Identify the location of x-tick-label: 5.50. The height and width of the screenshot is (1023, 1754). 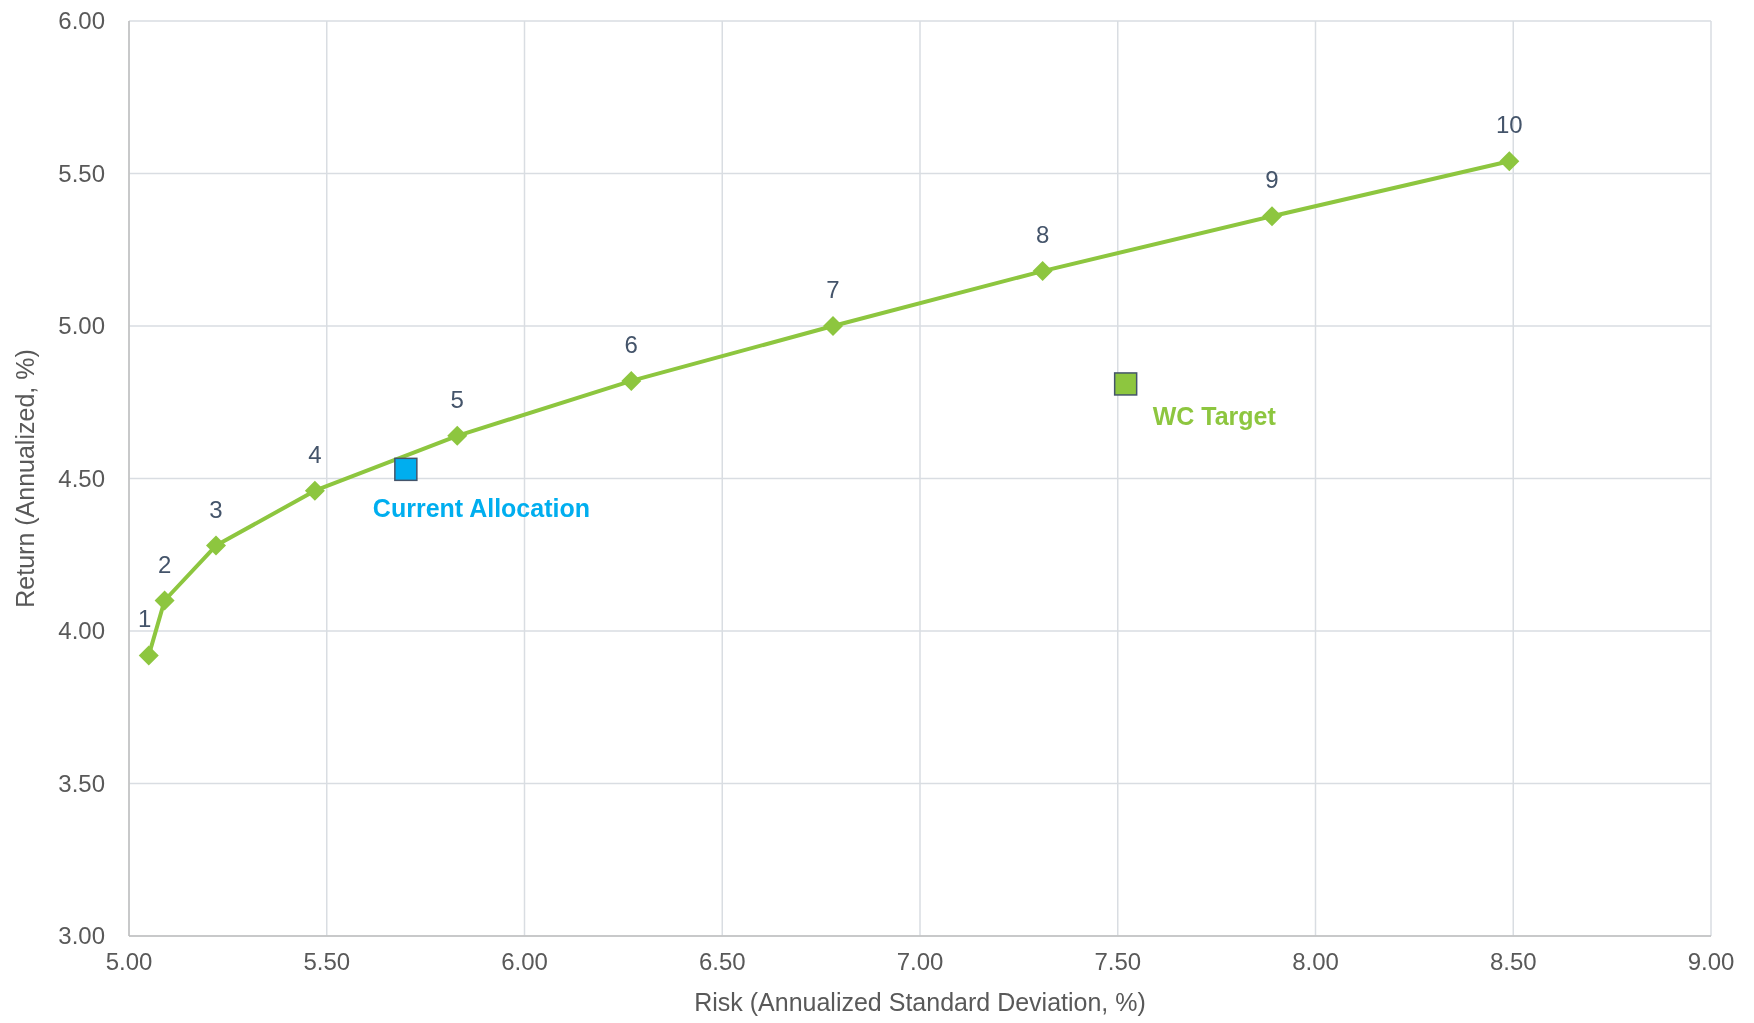
(327, 961).